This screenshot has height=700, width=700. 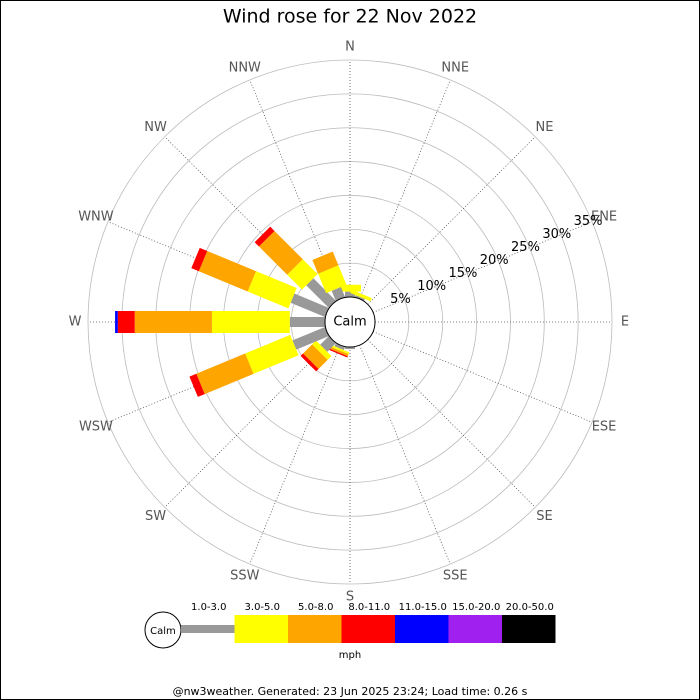 What do you see at coordinates (604, 216) in the screenshot?
I see `direction-label: ENE` at bounding box center [604, 216].